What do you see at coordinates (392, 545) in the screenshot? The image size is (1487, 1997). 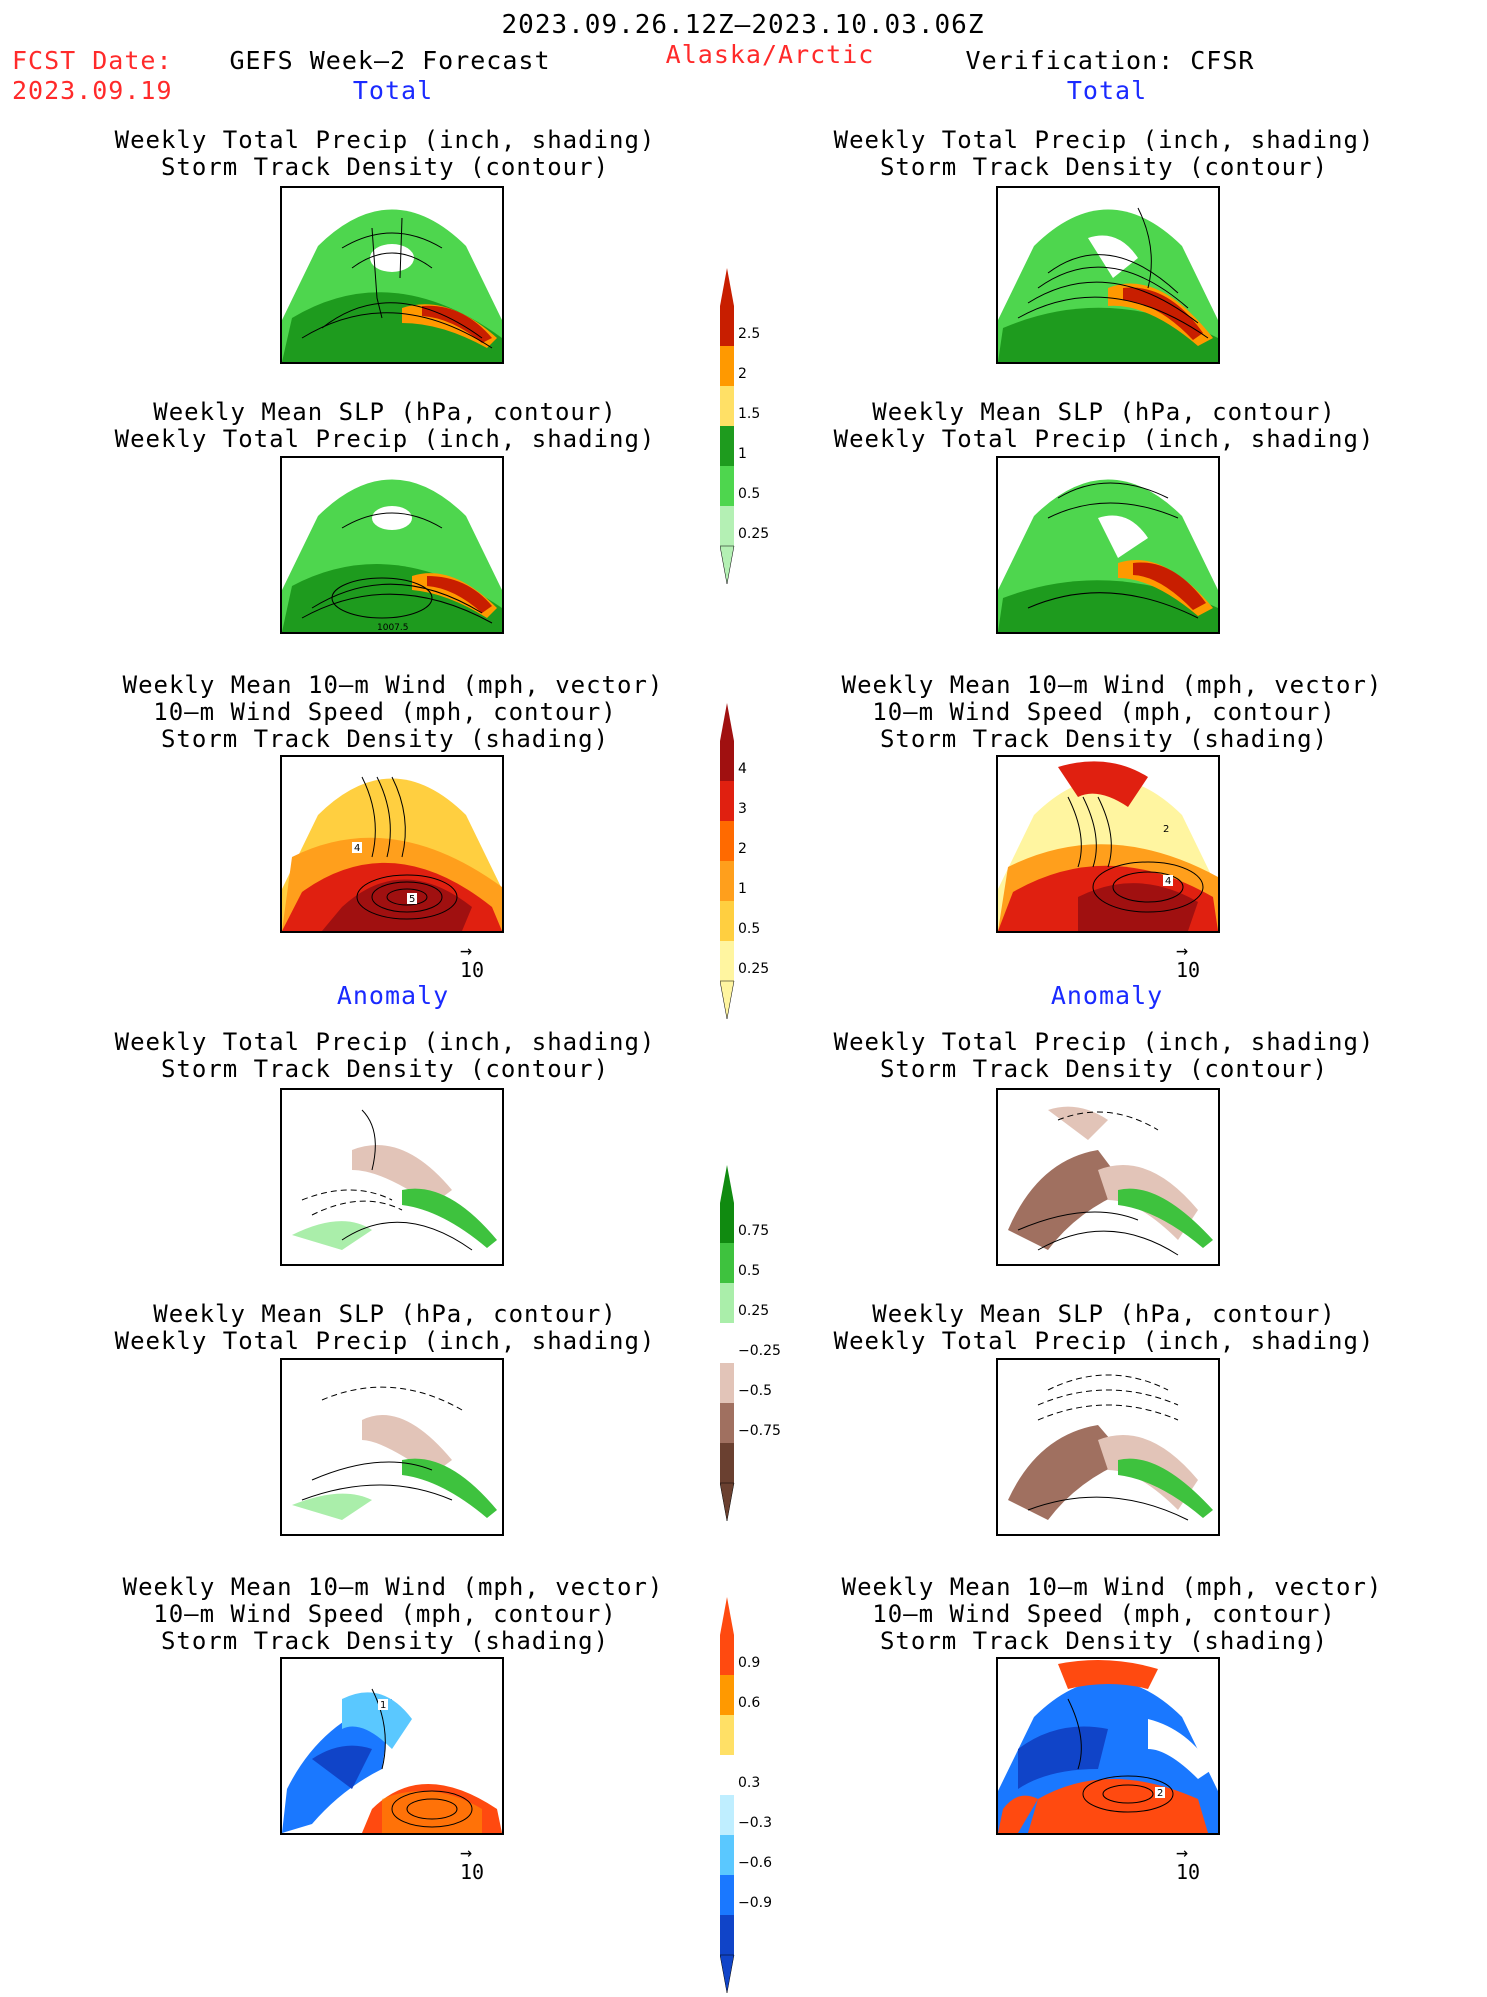 I see `map-fcst-total-slp: 1007.5` at bounding box center [392, 545].